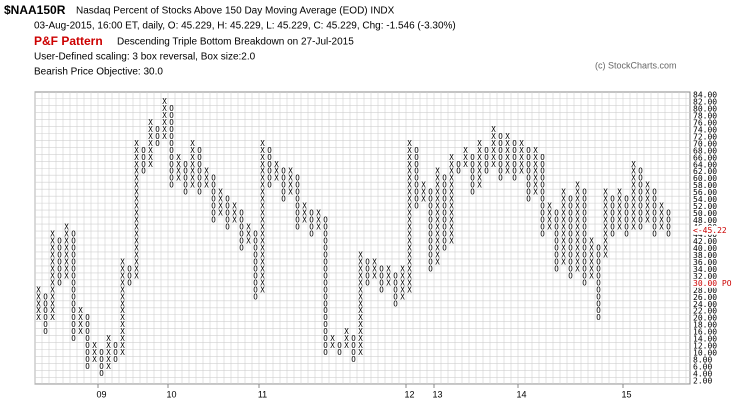  Describe the element at coordinates (712, 283) in the screenshot. I see `marker-label: 30.00 PO` at that location.